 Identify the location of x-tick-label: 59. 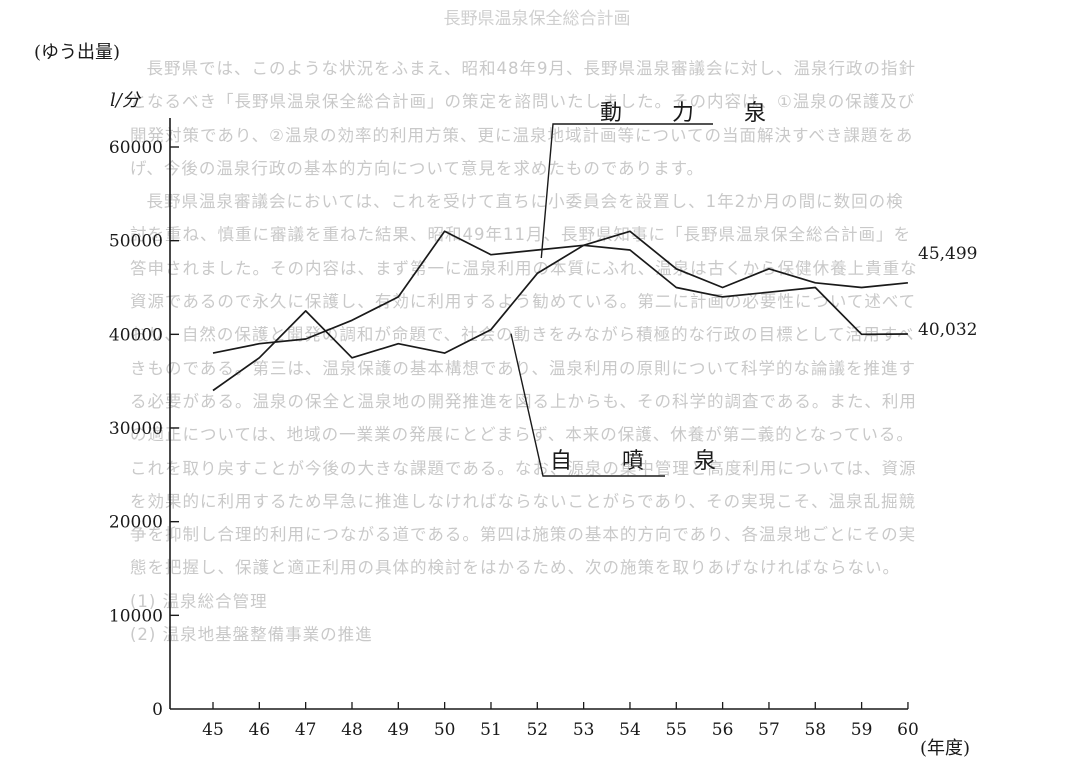
(862, 730).